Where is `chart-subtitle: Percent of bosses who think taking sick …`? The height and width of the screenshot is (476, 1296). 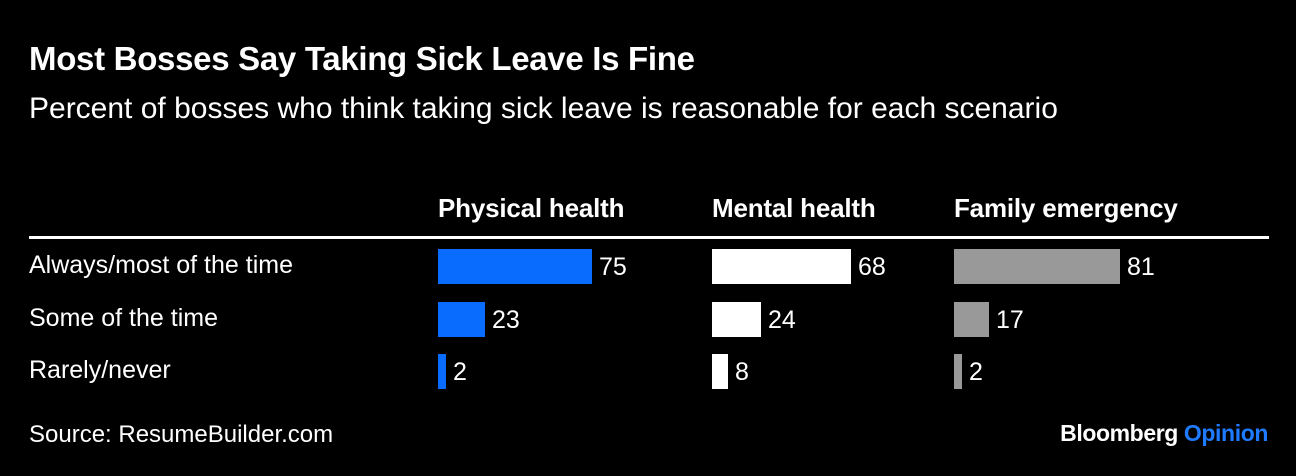 chart-subtitle: Percent of bosses who think taking sick … is located at coordinates (543, 108).